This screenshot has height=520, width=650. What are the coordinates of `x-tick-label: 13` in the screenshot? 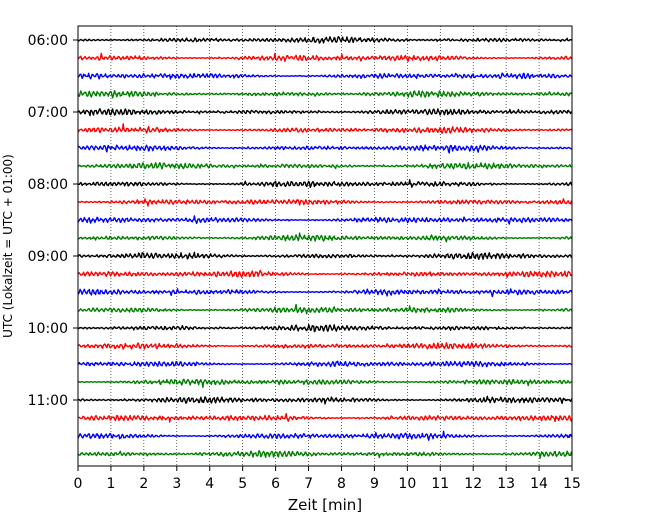 It's located at (506, 484).